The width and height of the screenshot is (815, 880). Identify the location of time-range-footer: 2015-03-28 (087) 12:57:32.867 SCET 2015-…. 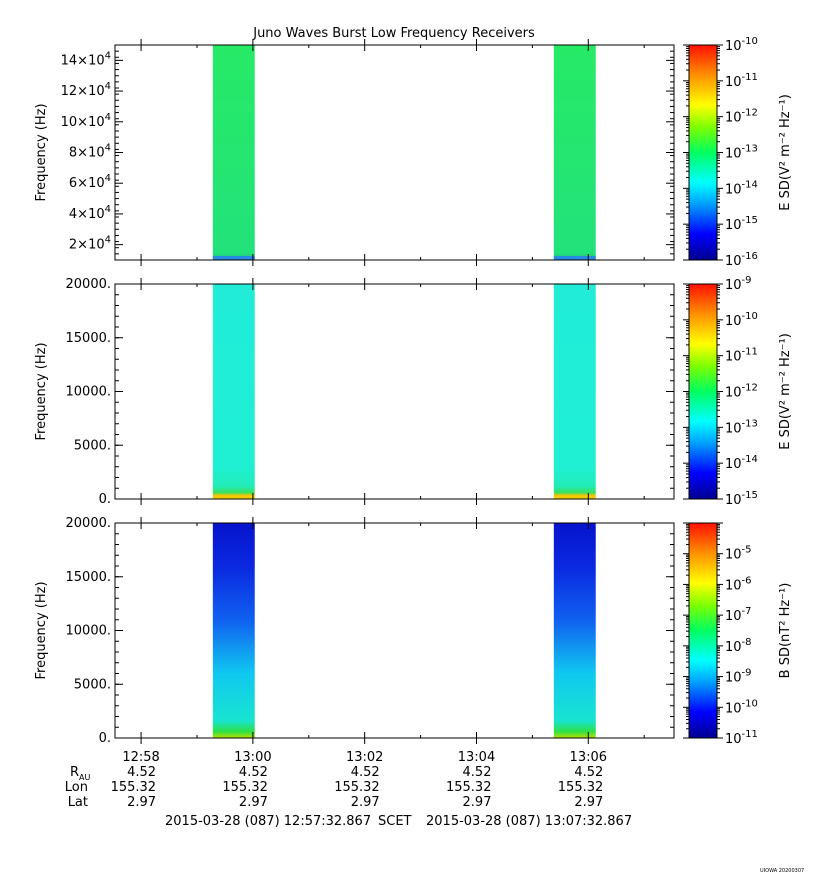
(484, 844).